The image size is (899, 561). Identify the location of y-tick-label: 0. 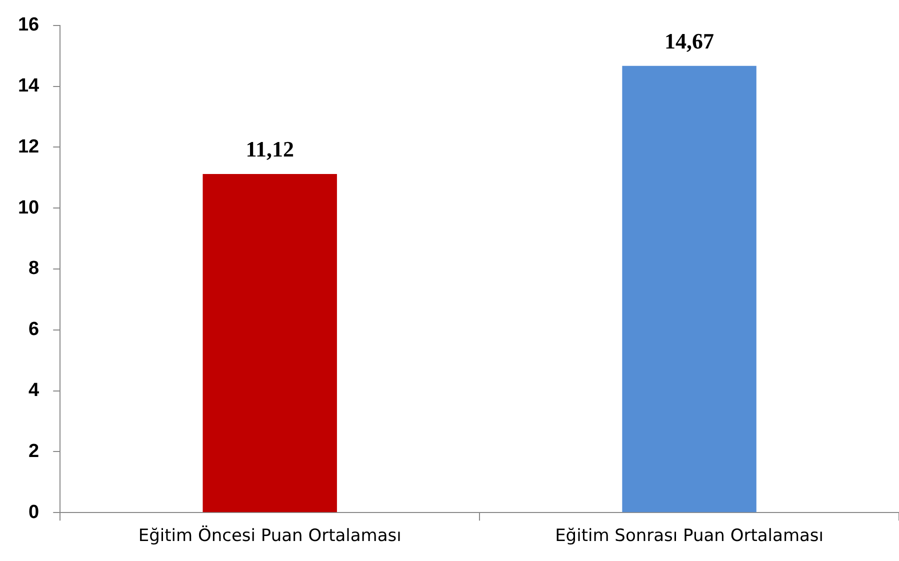
(34, 512).